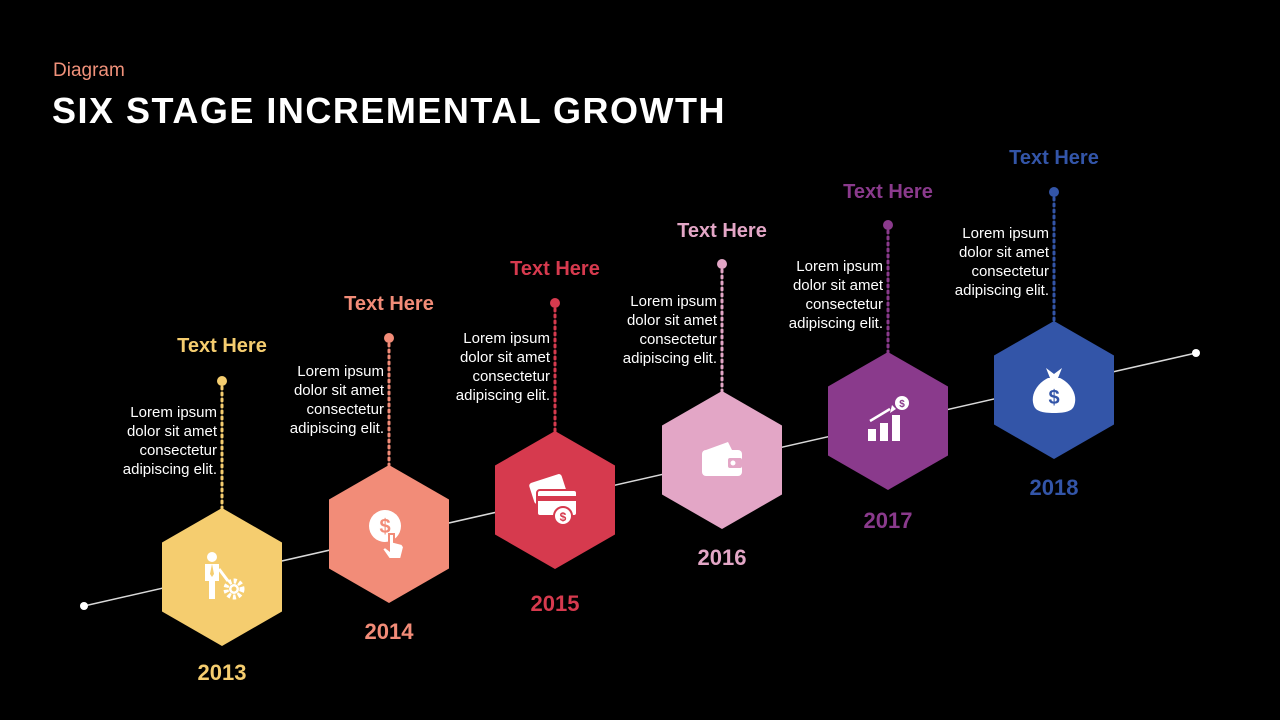 The image size is (1280, 720). What do you see at coordinates (673, 301) in the screenshot?
I see `stage-4-body-line: Lorem ipsum` at bounding box center [673, 301].